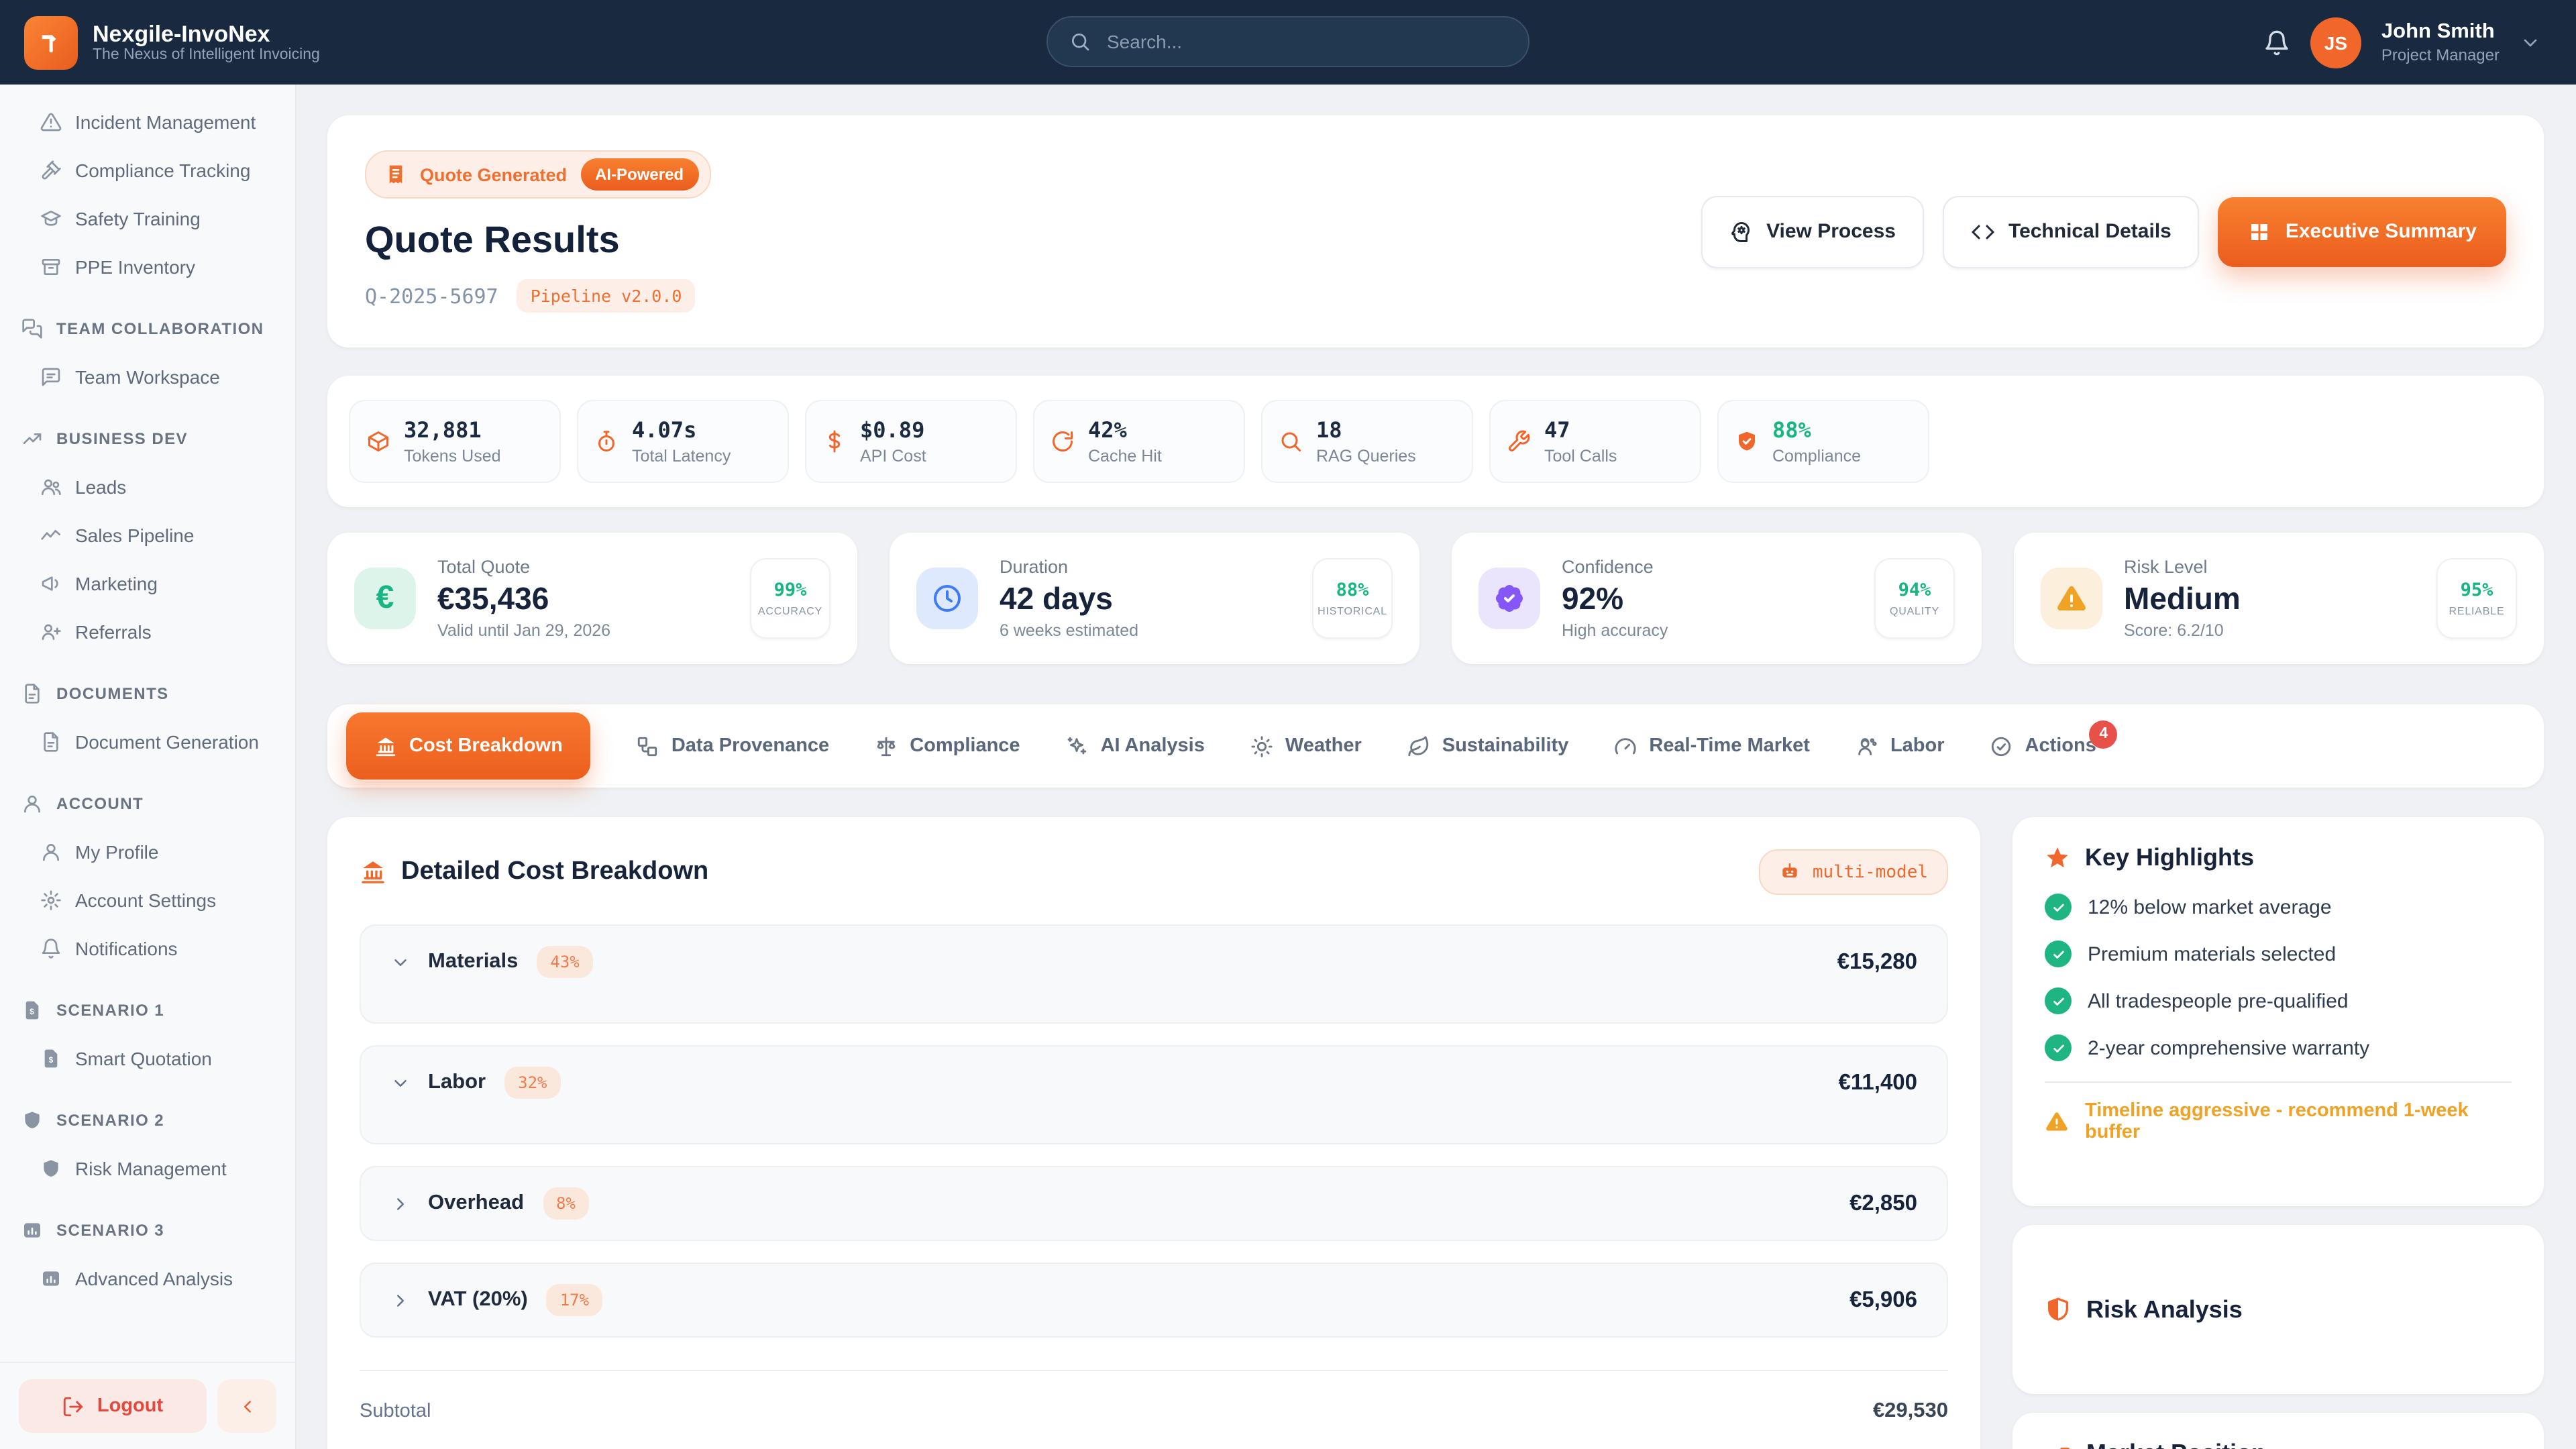 This screenshot has width=2576, height=1449. Describe the element at coordinates (2440, 54) in the screenshot. I see `user-role: Project Manager` at that location.